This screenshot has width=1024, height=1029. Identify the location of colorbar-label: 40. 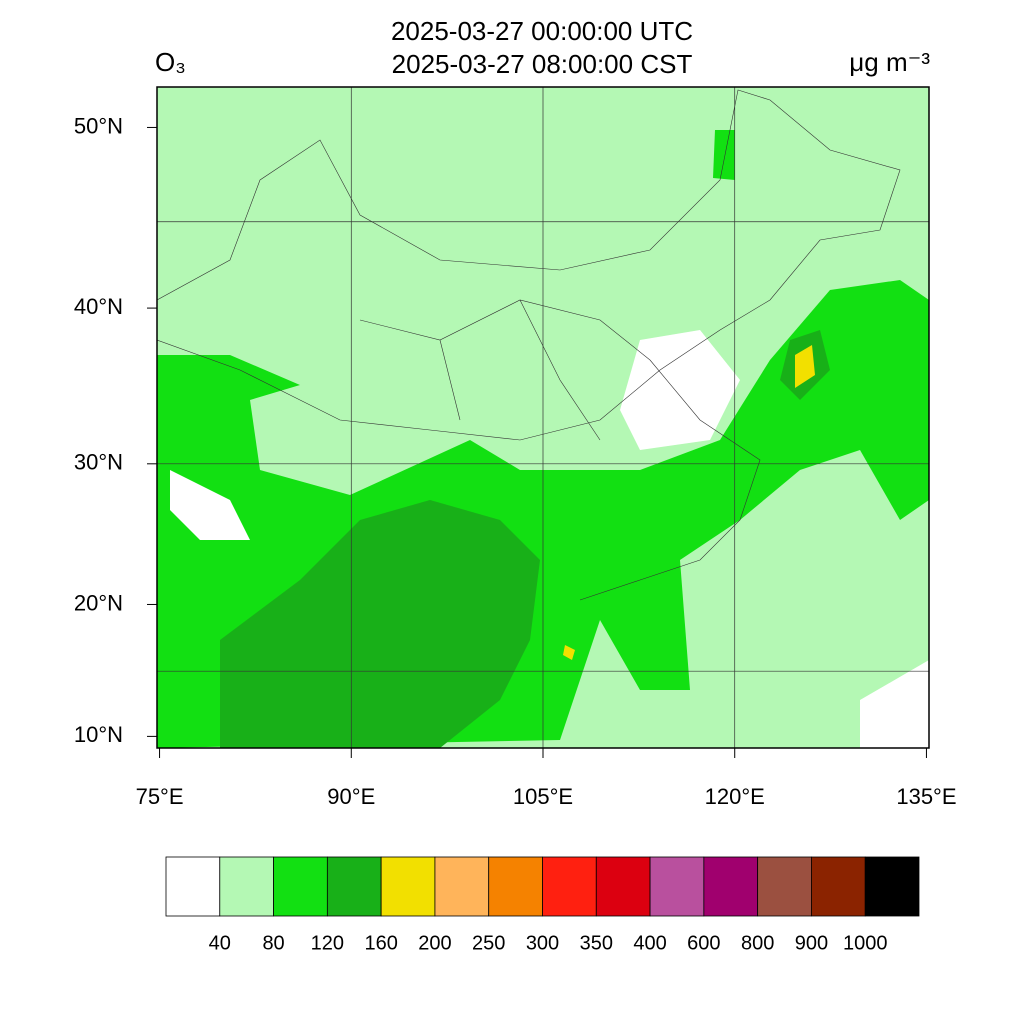
(220, 943).